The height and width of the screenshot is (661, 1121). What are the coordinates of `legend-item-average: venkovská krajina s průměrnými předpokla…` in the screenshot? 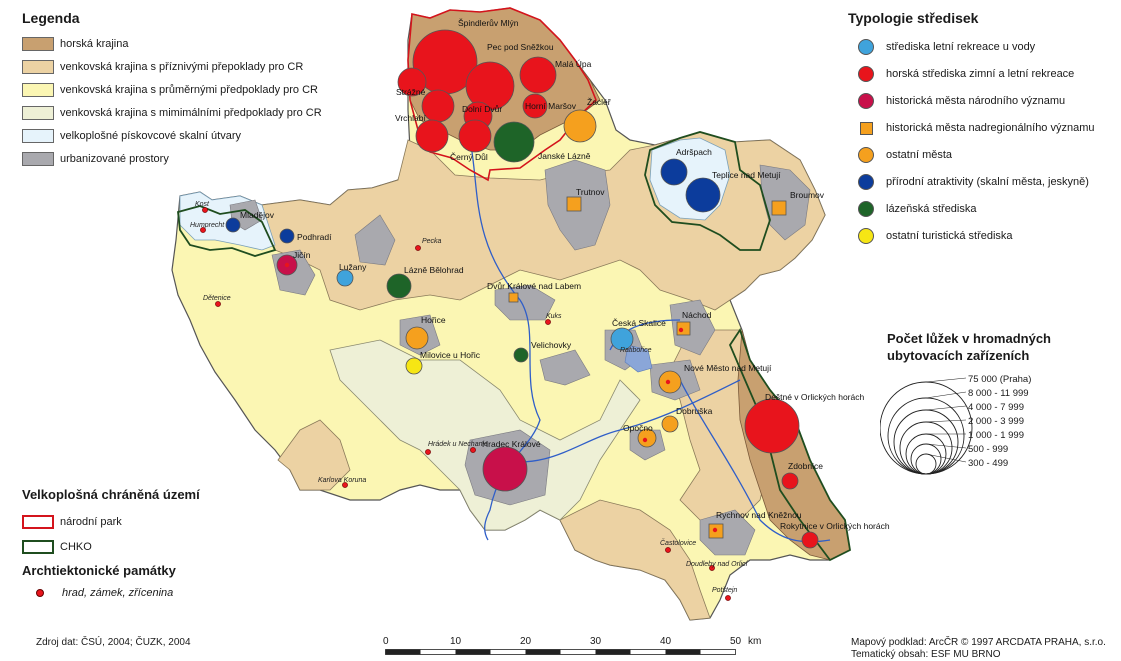 It's located at (170, 90).